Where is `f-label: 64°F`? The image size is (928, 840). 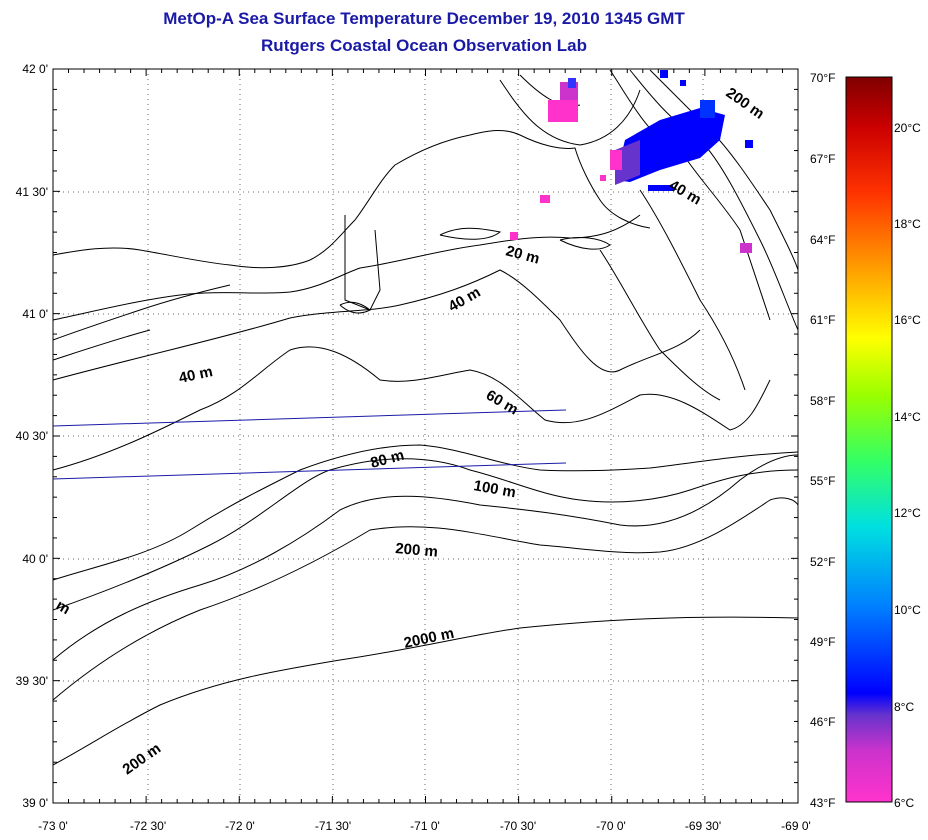
f-label: 64°F is located at coordinates (822, 240).